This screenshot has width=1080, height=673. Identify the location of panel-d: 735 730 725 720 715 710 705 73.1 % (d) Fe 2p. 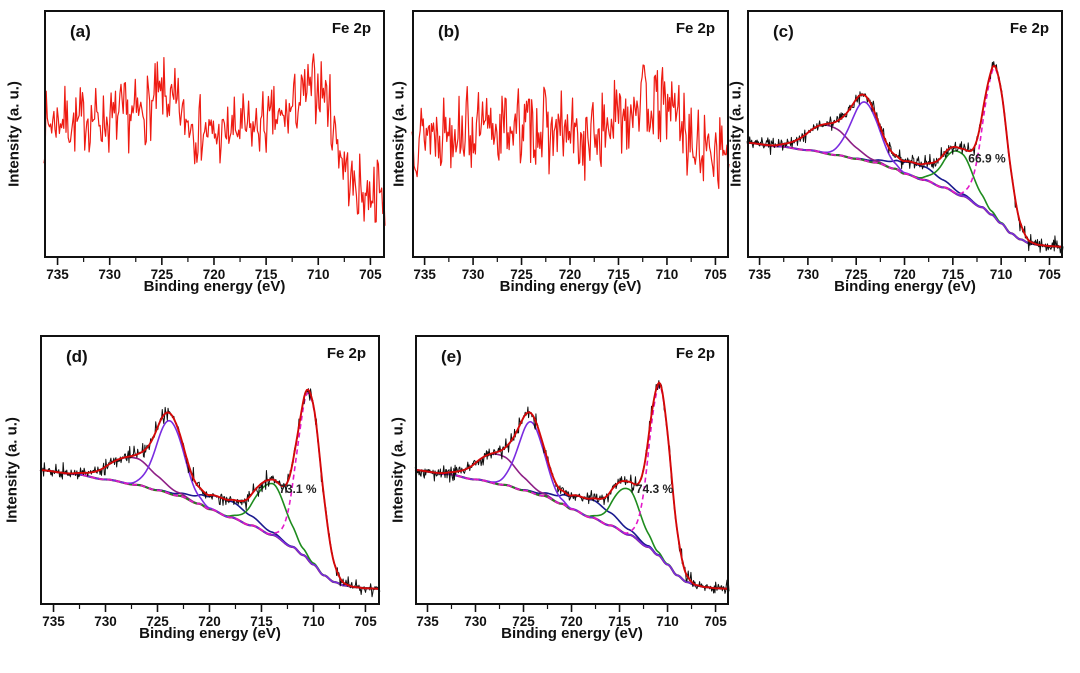
(210, 482).